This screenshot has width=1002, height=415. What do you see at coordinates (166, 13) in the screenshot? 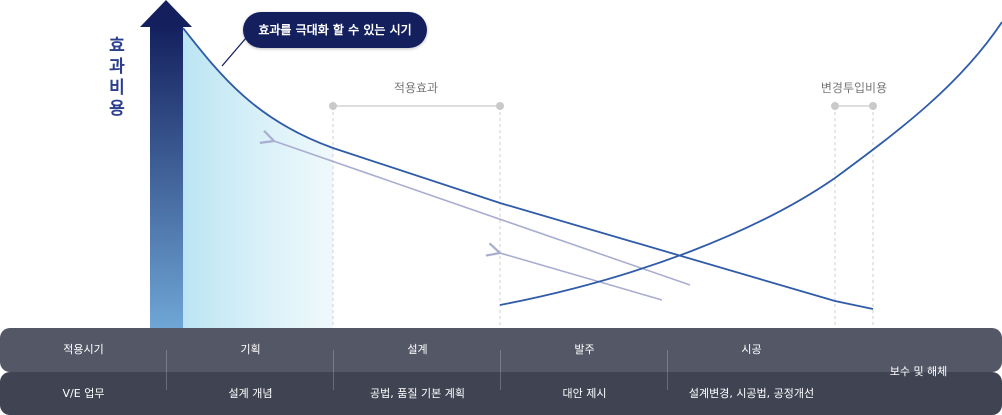
I see `effect-arrow-head` at bounding box center [166, 13].